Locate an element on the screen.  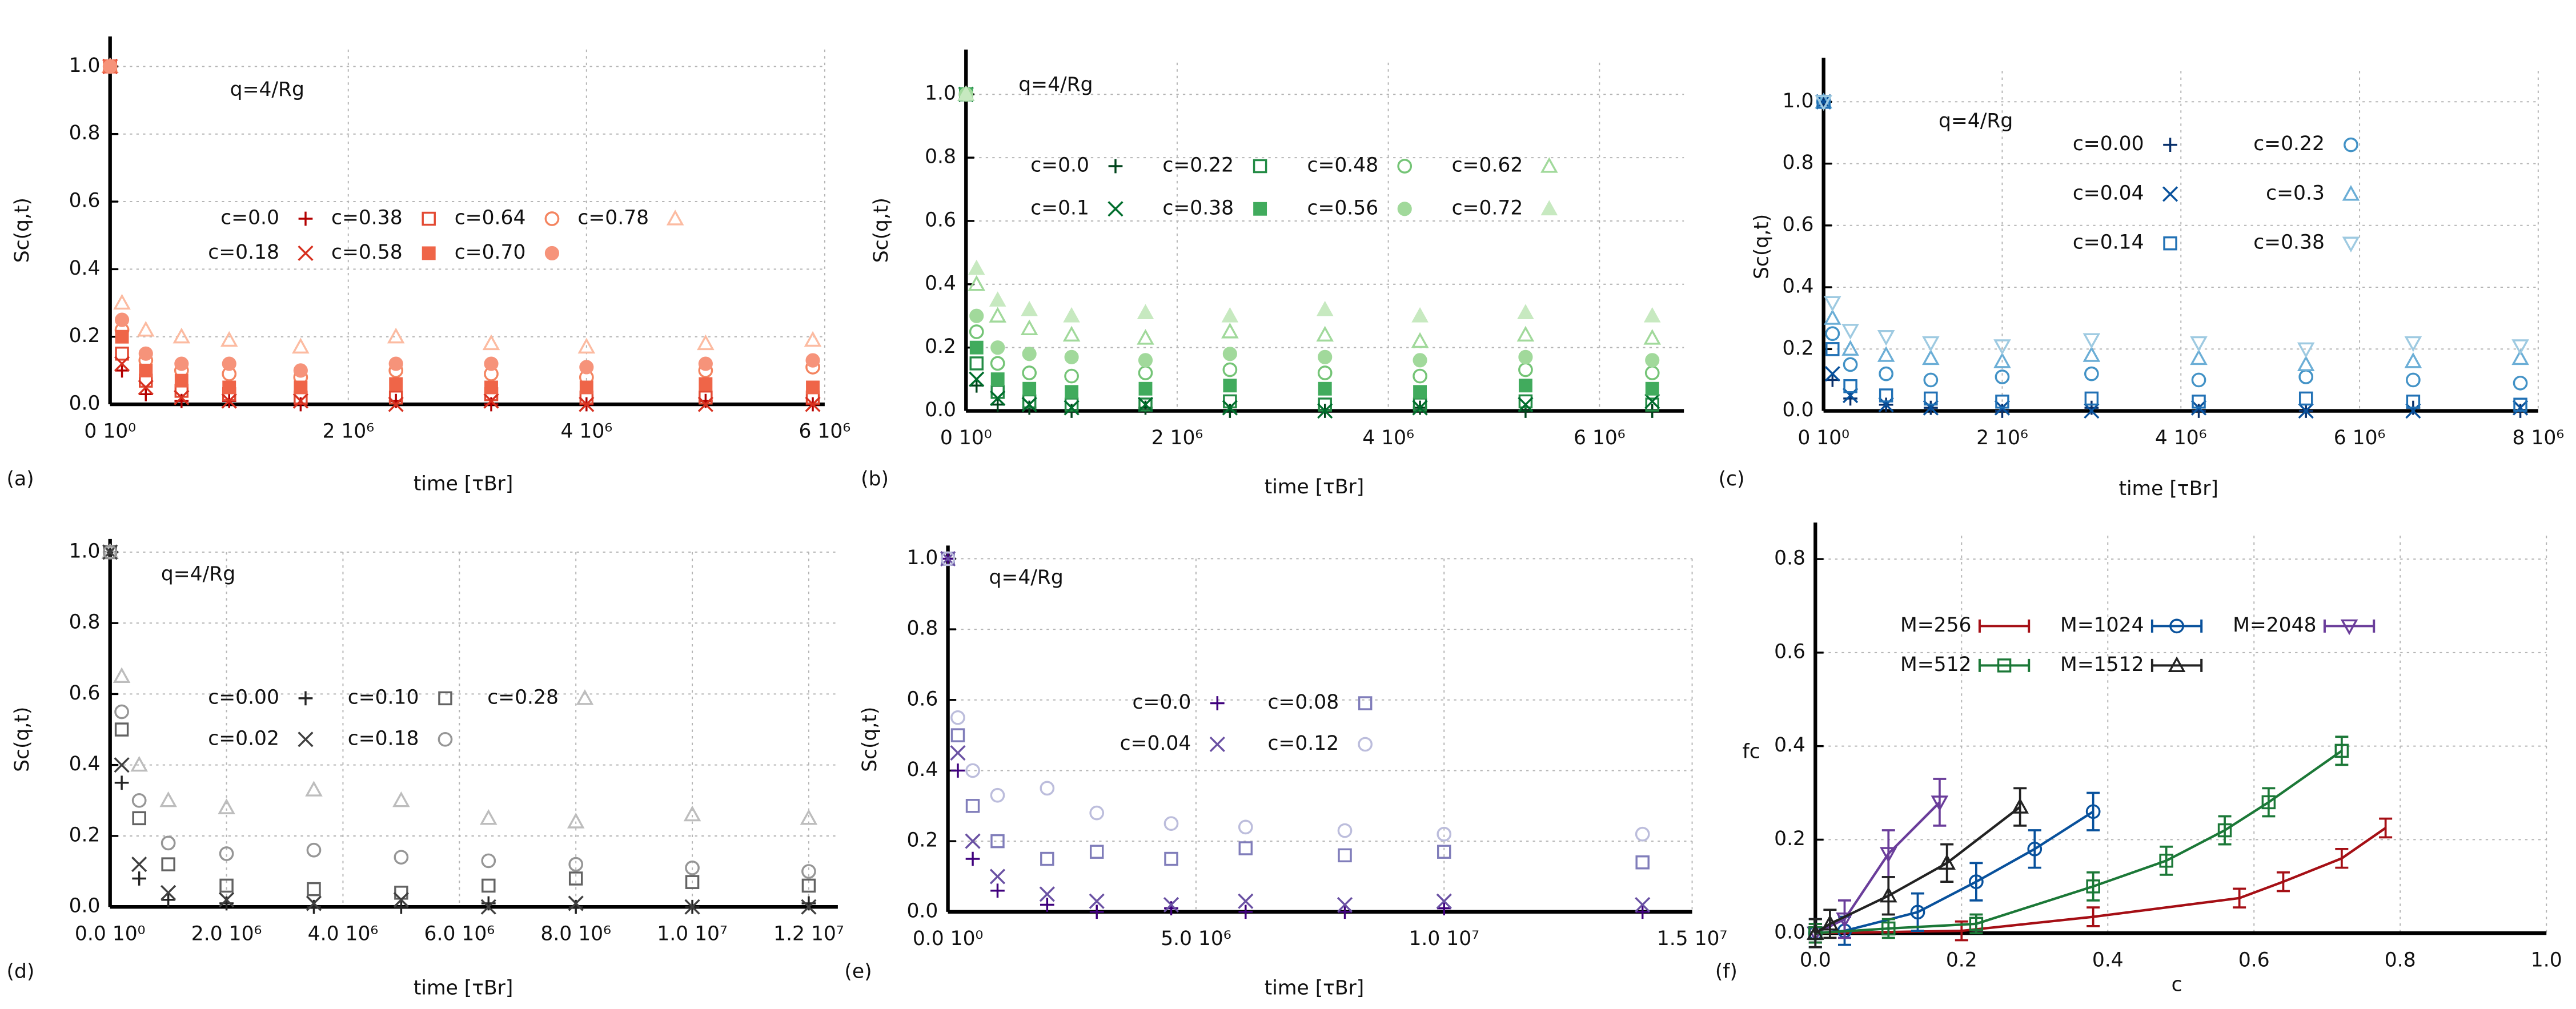
x-tick-label: 4 10⁶ is located at coordinates (2181, 438).